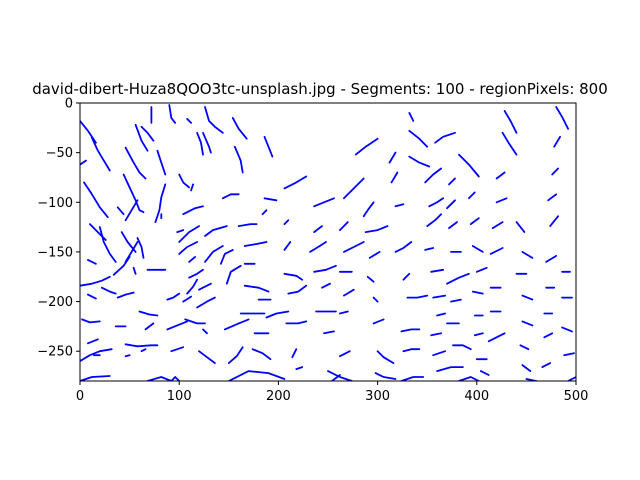 Image resolution: width=640 pixels, height=480 pixels. What do you see at coordinates (377, 396) in the screenshot?
I see `x-tick-label: 300` at bounding box center [377, 396].